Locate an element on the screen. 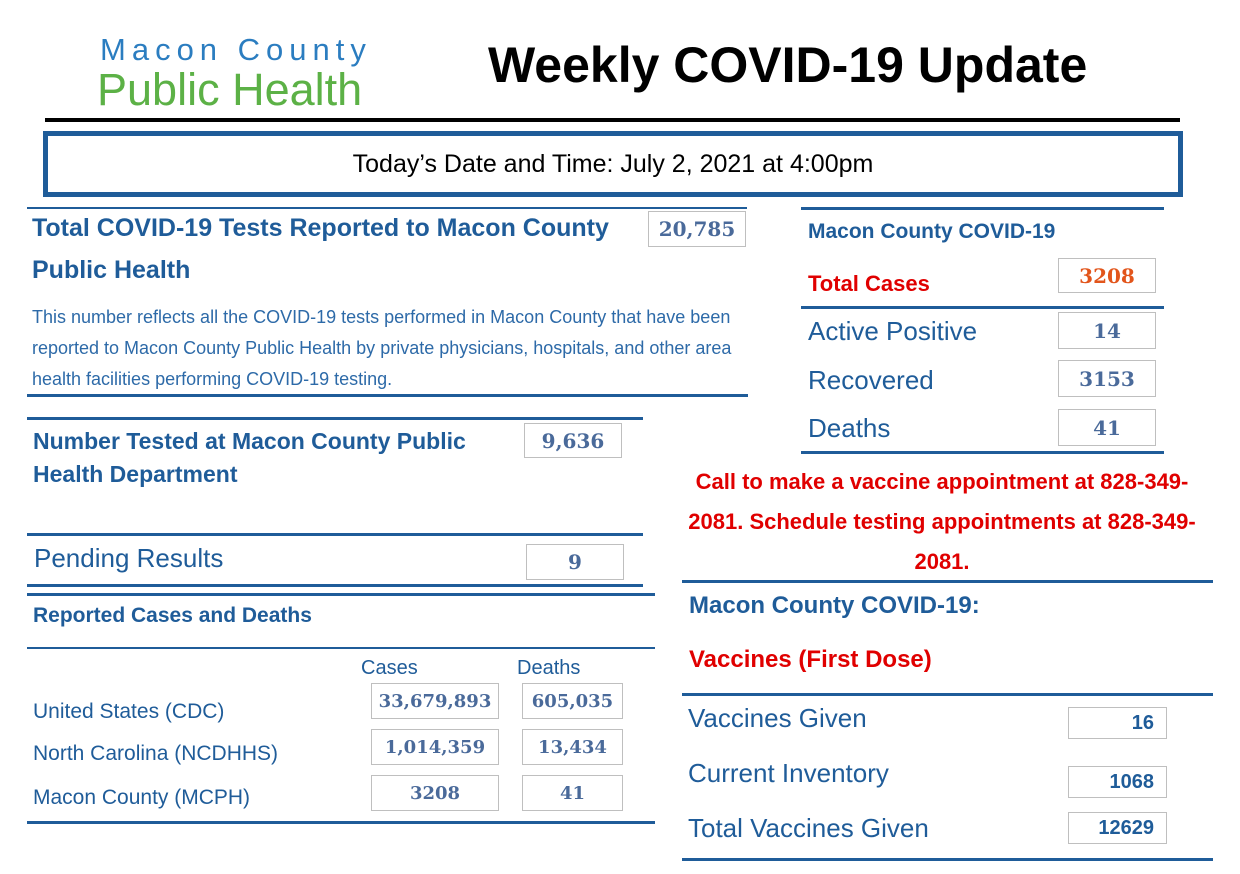 The height and width of the screenshot is (874, 1240). col-cases-header: Cases is located at coordinates (389, 668).